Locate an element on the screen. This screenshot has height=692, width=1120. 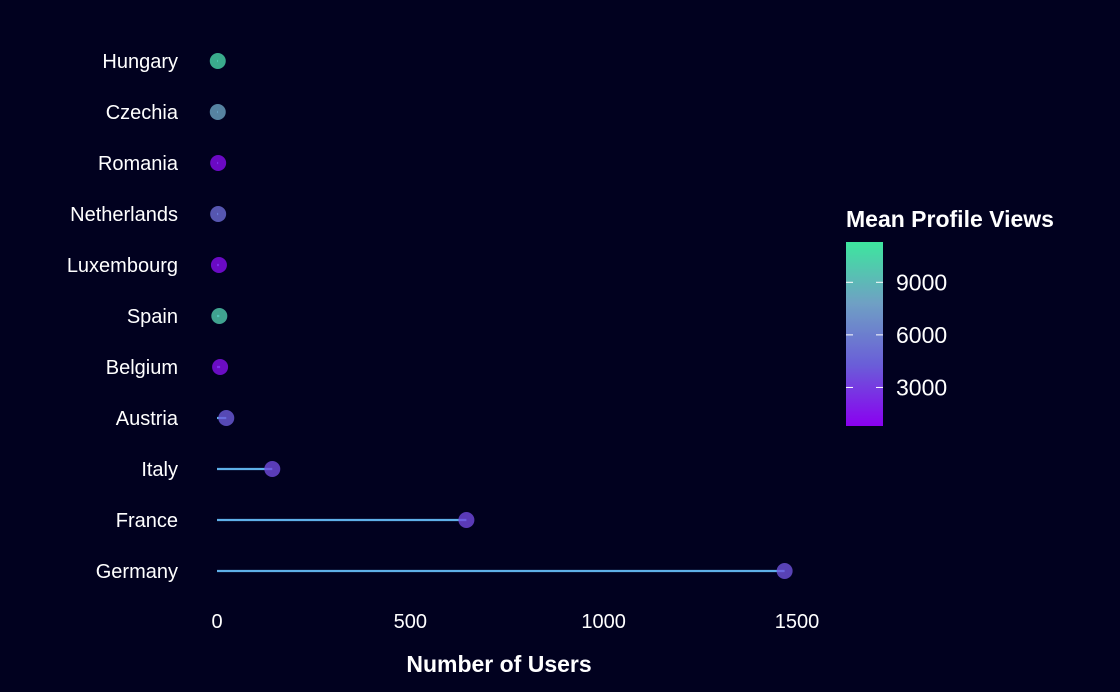
point-austria is located at coordinates (226, 418).